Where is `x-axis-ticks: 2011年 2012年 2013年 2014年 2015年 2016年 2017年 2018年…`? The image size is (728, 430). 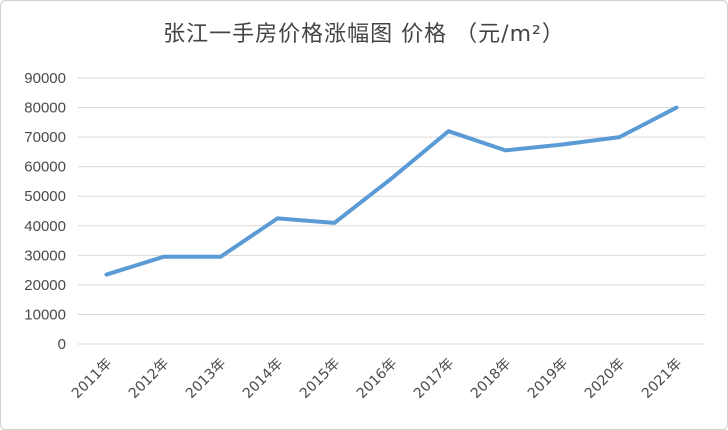 x-axis-ticks: 2011年 2012年 2013年 2014年 2015年 2016年 2017年 2018年… is located at coordinates (377, 379).